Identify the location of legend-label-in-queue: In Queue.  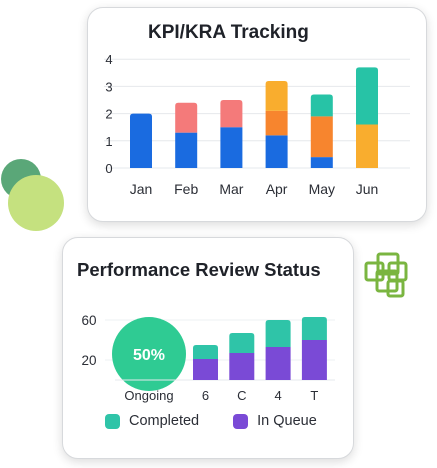
(287, 421).